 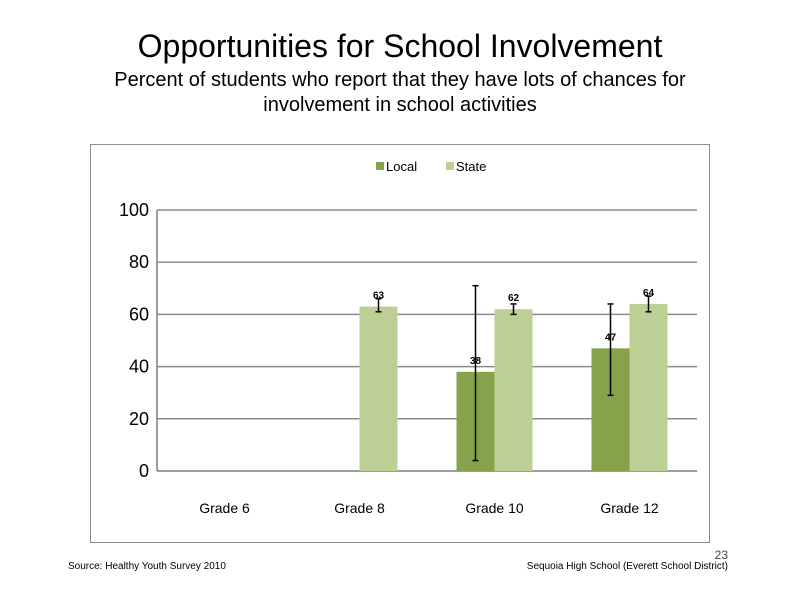 I want to click on legend-swatch-local, so click(x=380, y=166).